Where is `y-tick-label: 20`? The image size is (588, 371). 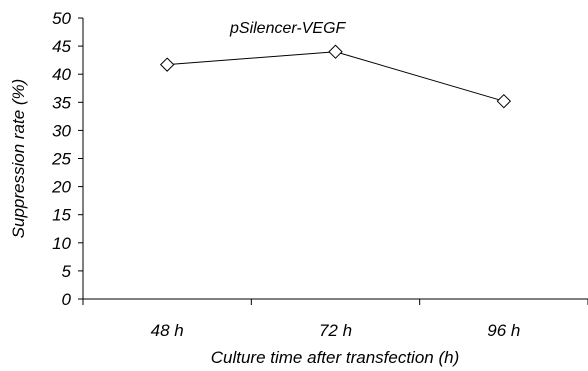 y-tick-label: 20 is located at coordinates (61, 187).